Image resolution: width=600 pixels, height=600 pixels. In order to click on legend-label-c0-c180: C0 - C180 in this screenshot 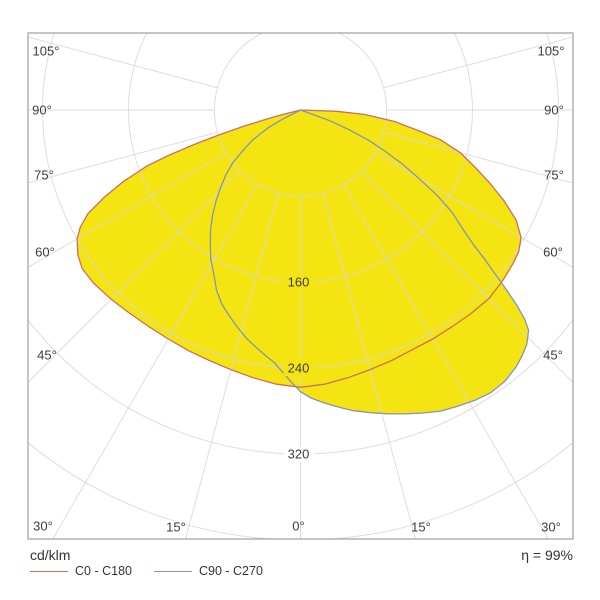, I will do `click(103, 571)`.